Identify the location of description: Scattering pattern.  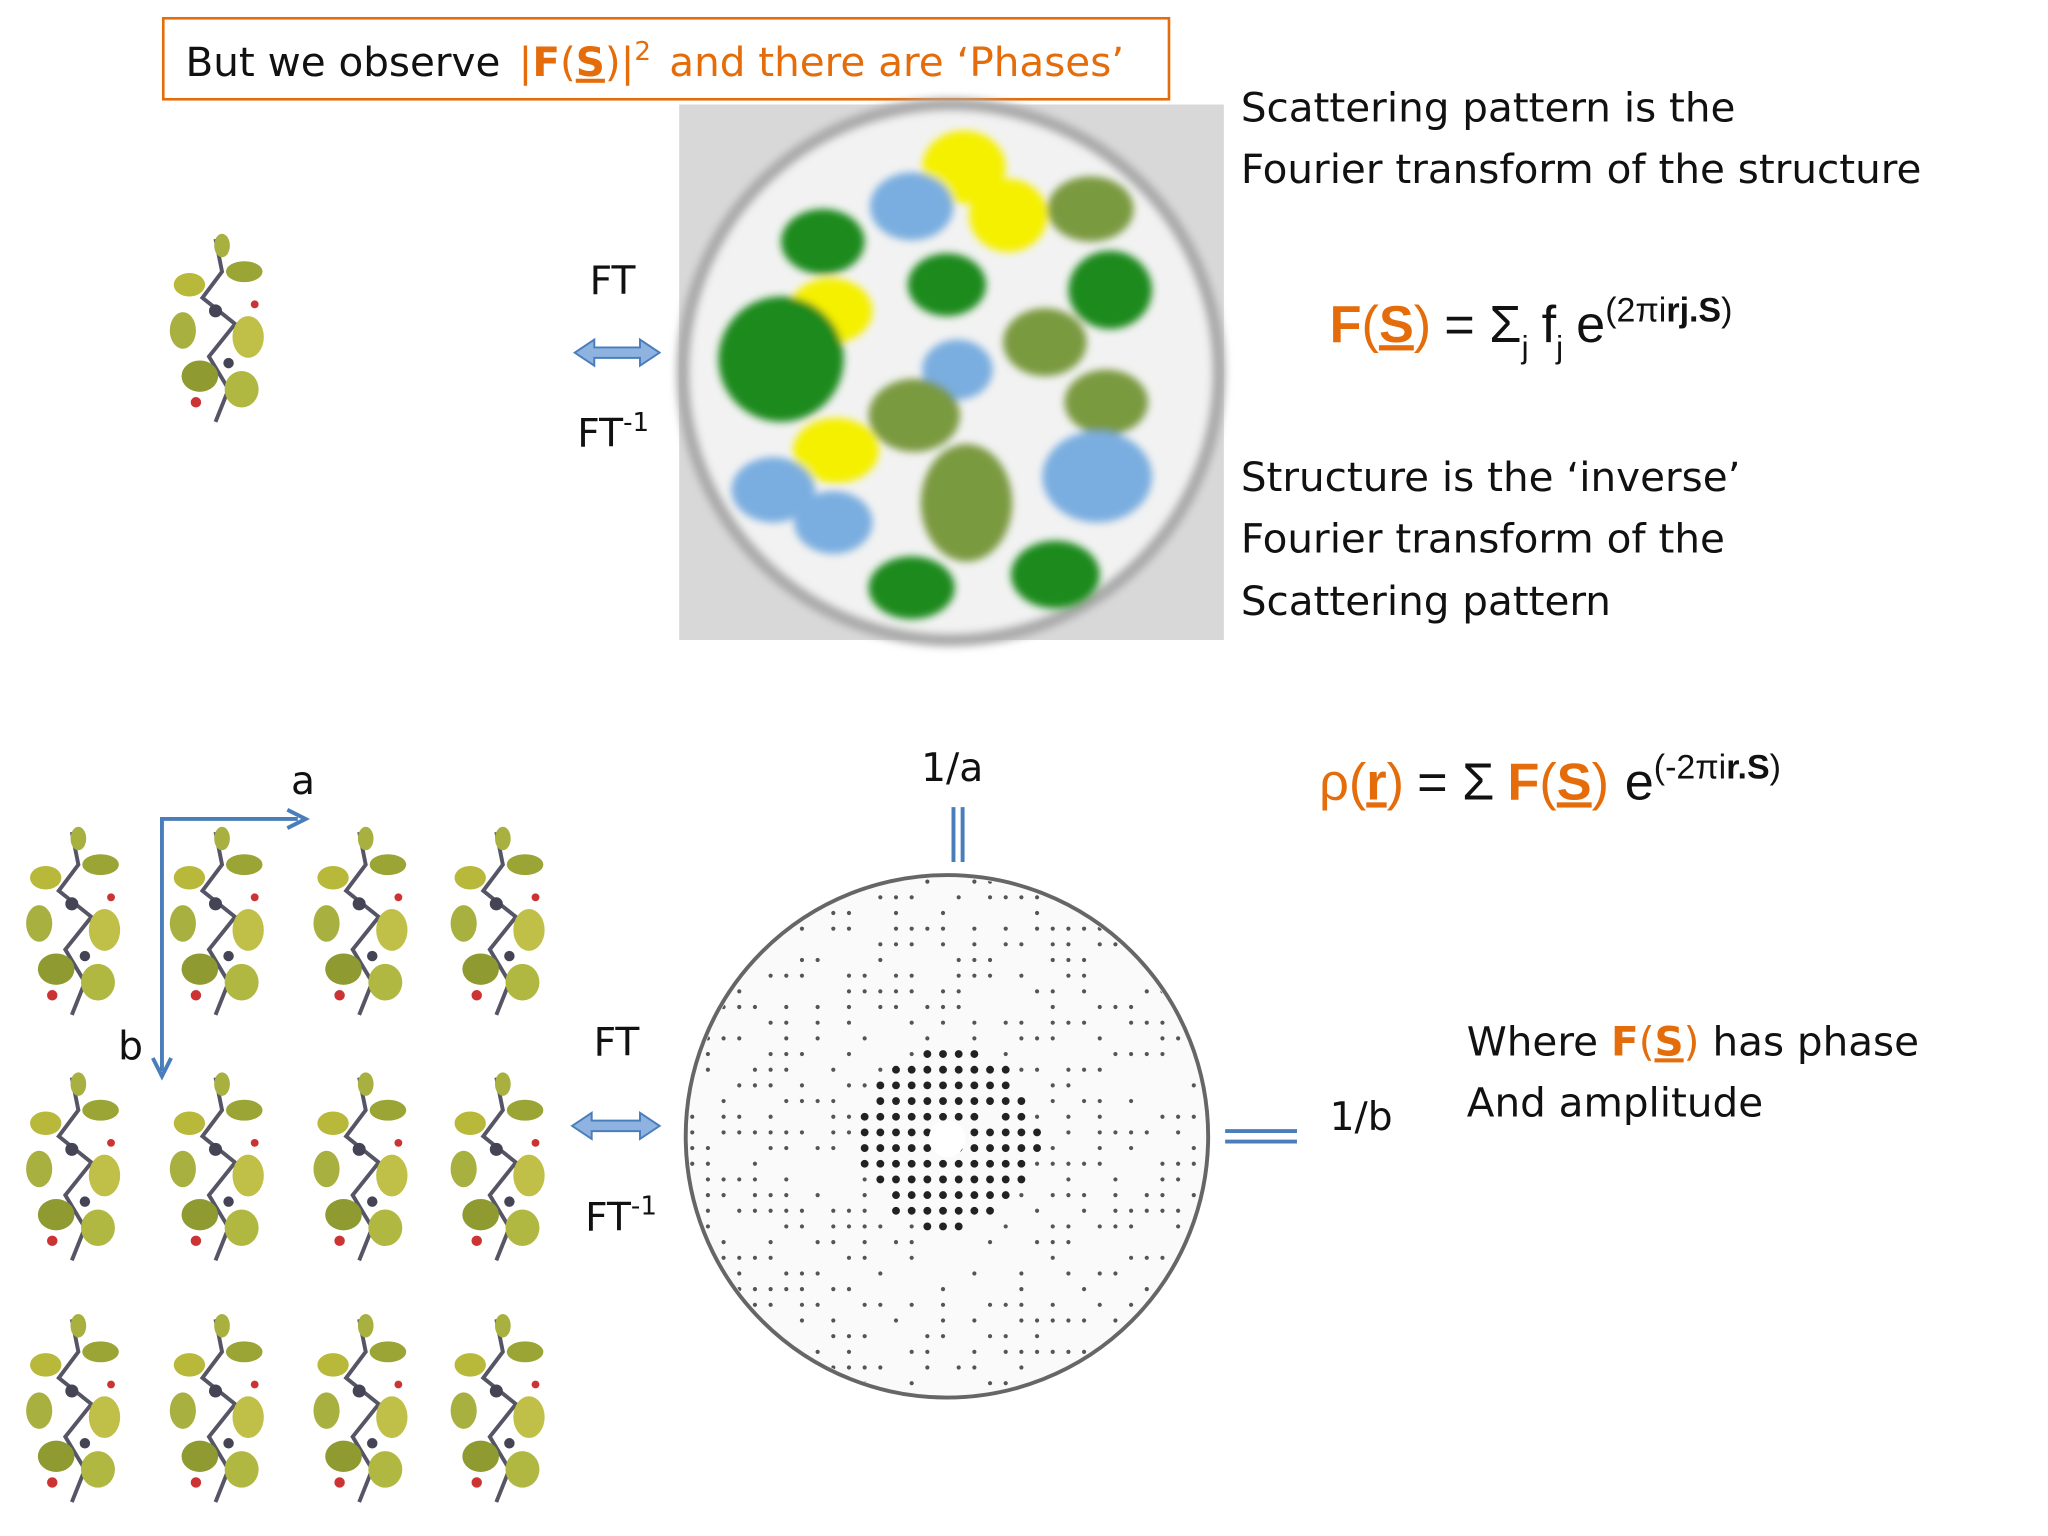
(1426, 601).